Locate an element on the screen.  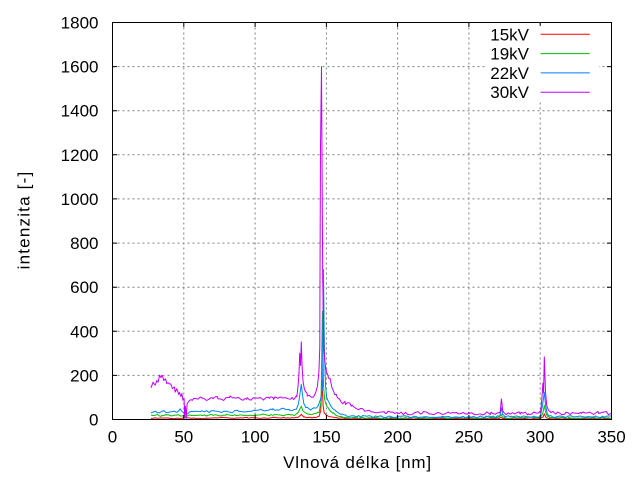
svg-text: 250 is located at coordinates (469, 437).